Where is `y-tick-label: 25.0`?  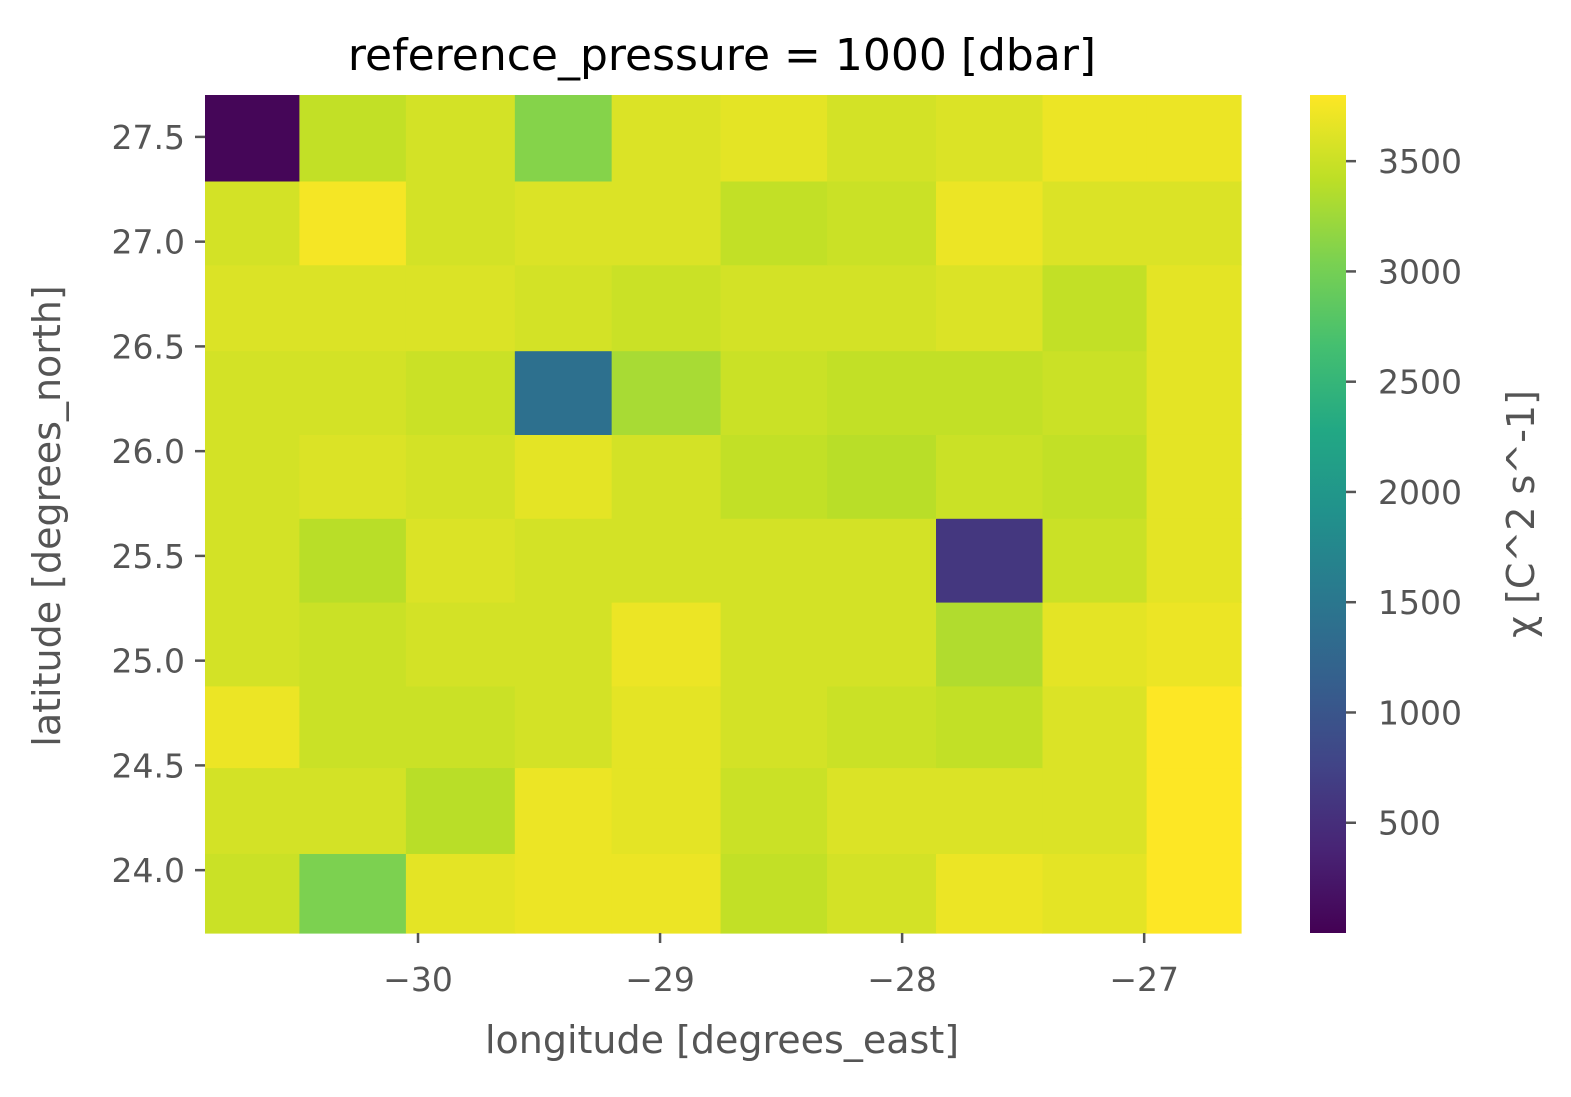
y-tick-label: 25.0 is located at coordinates (148, 661).